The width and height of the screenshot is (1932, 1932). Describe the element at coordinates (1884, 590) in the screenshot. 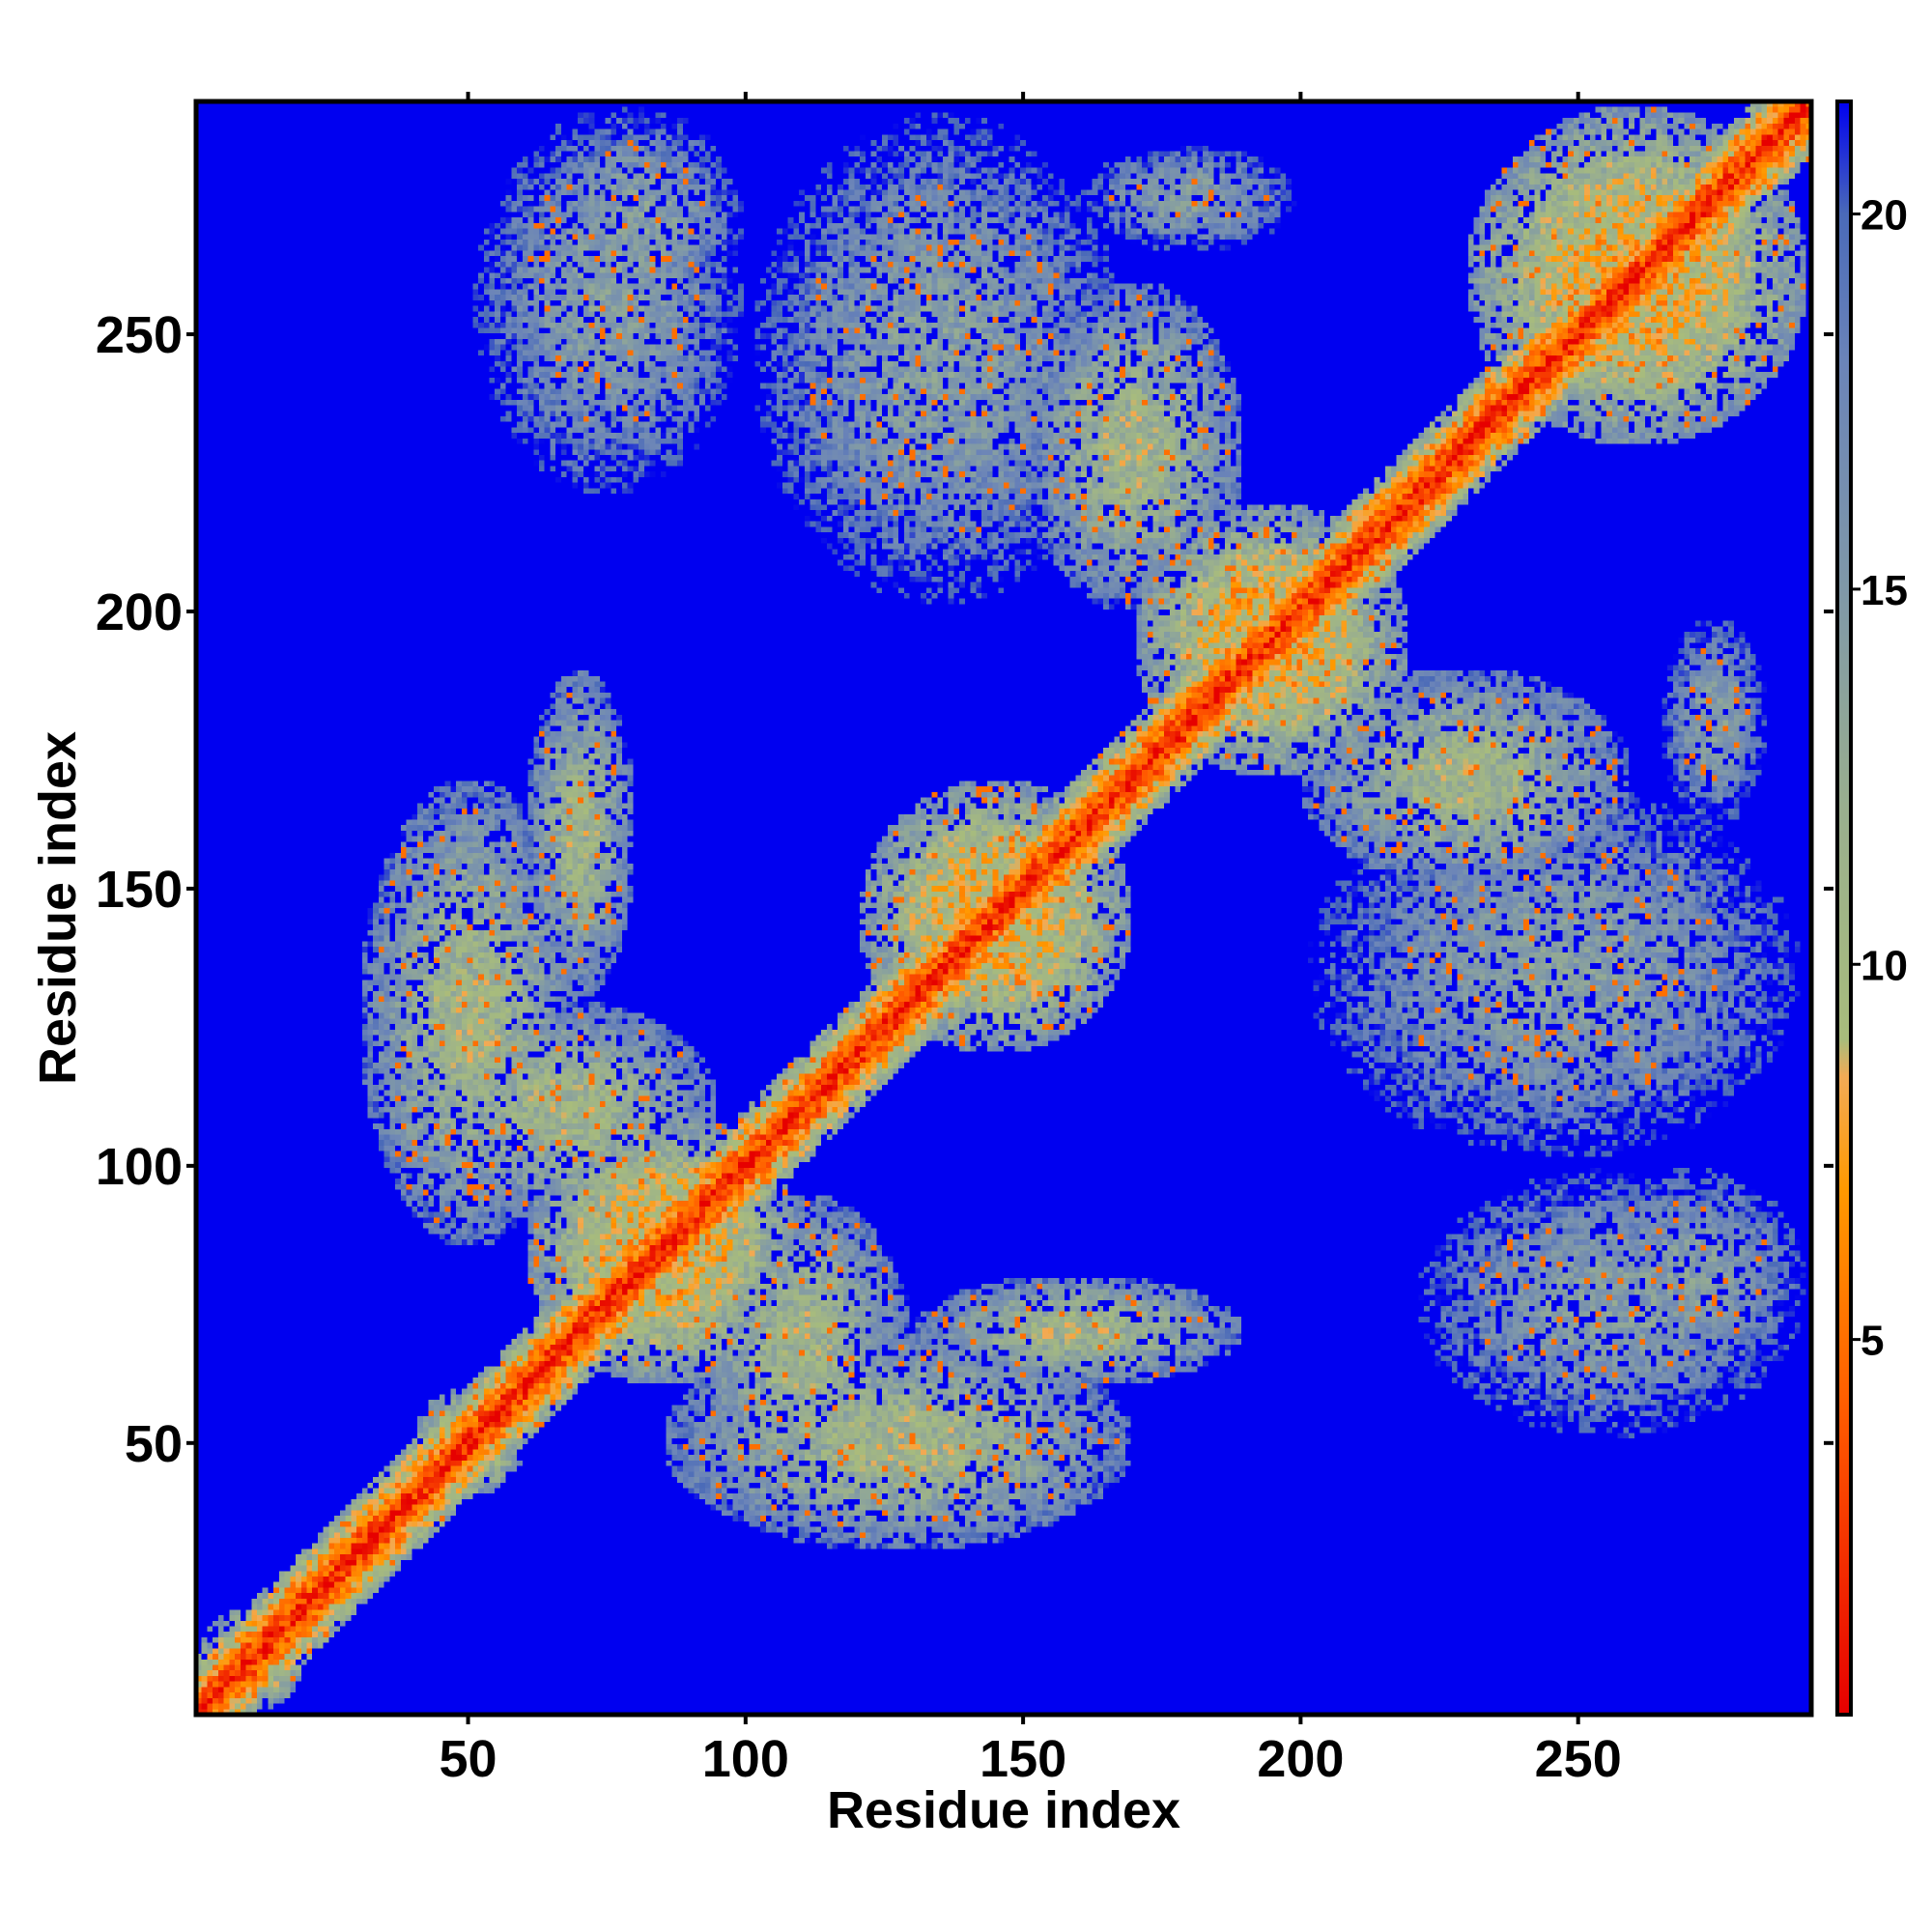

I see `colorbar-tick-label: 15` at that location.